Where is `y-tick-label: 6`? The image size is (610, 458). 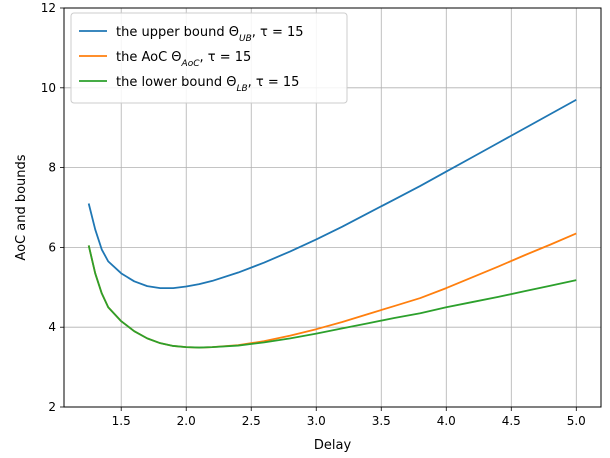 y-tick-label: 6 is located at coordinates (52, 247).